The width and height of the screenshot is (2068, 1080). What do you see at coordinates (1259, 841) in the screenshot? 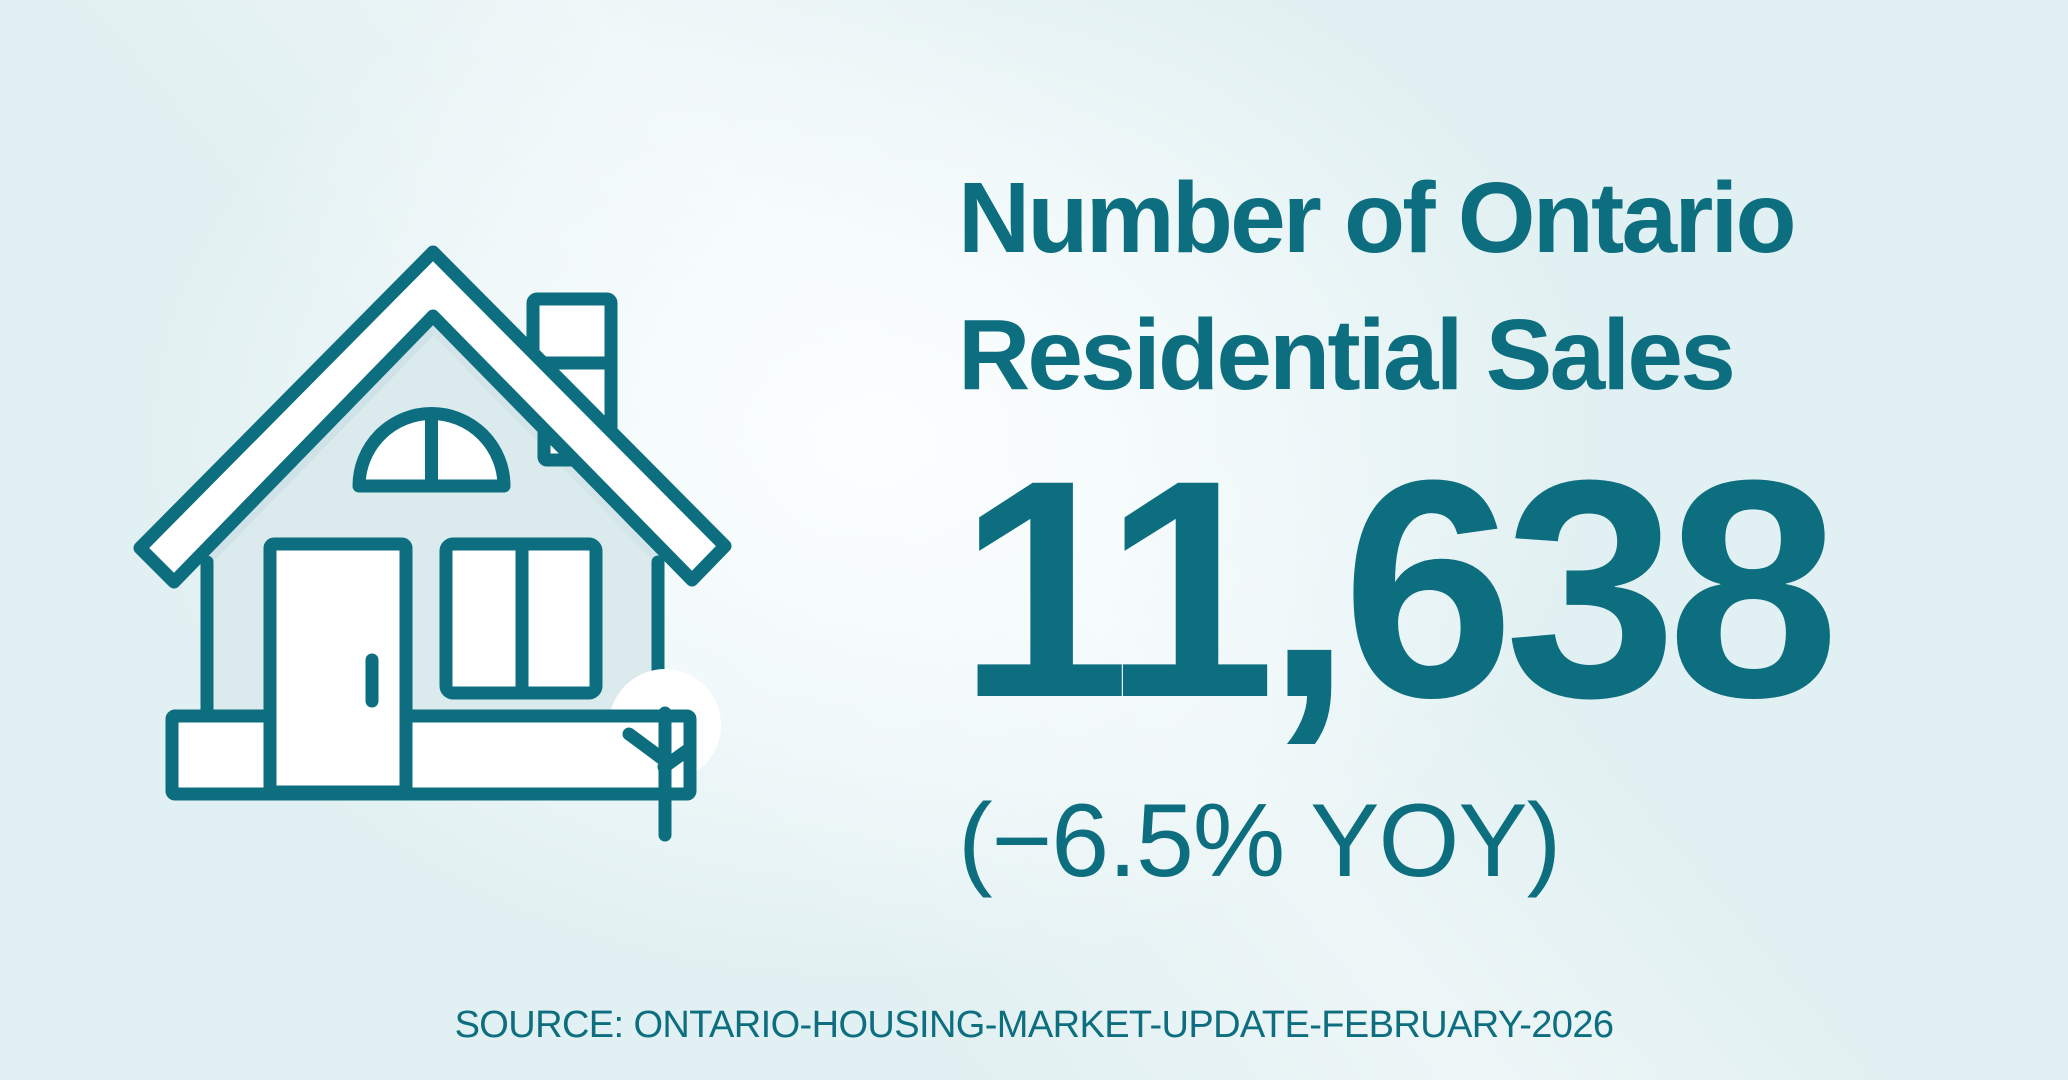
I see `stat-yoy-change: (−6.5% YOY)` at bounding box center [1259, 841].